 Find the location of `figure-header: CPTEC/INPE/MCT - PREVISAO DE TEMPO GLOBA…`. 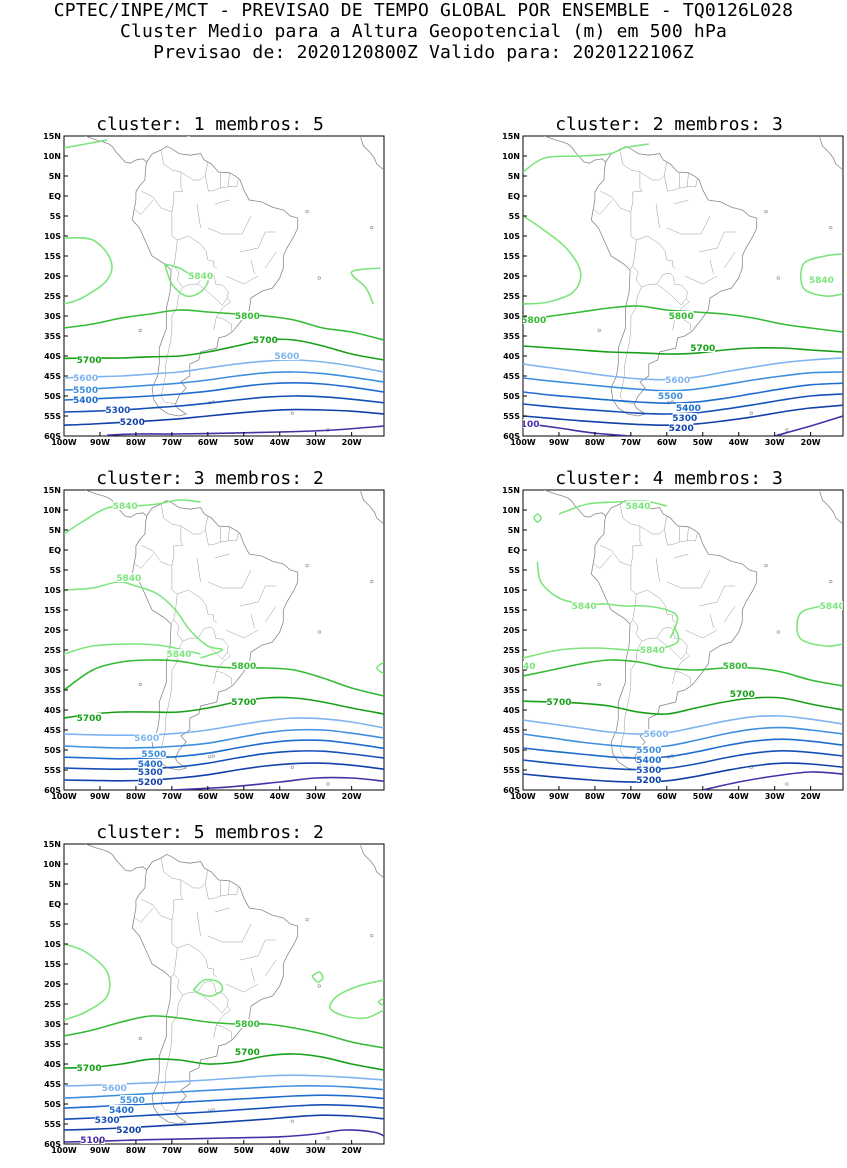

figure-header: CPTEC/INPE/MCT - PREVISAO DE TEMPO GLOBA… is located at coordinates (423, 31).